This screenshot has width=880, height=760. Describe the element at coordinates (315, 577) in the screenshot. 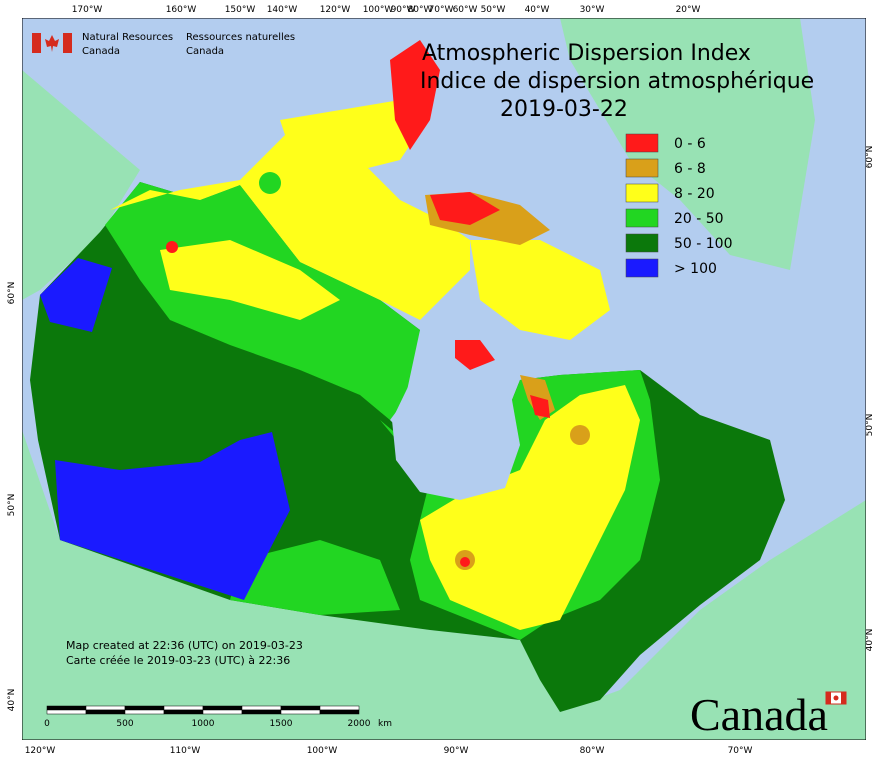

I see `zone-green-prairie` at that location.